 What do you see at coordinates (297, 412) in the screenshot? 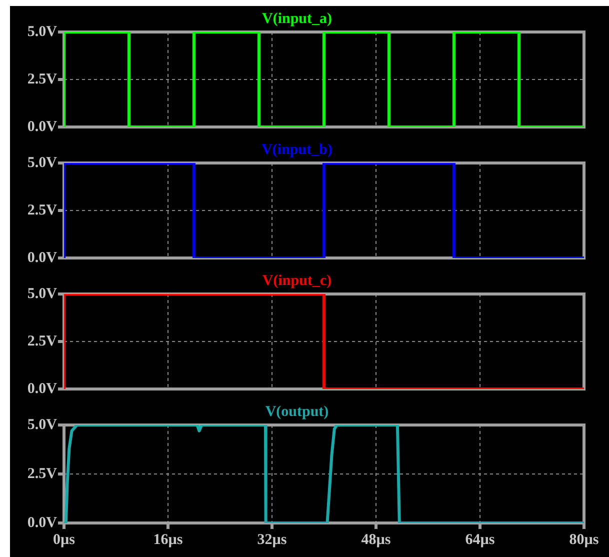
I see `chart-title: V(output)` at bounding box center [297, 412].